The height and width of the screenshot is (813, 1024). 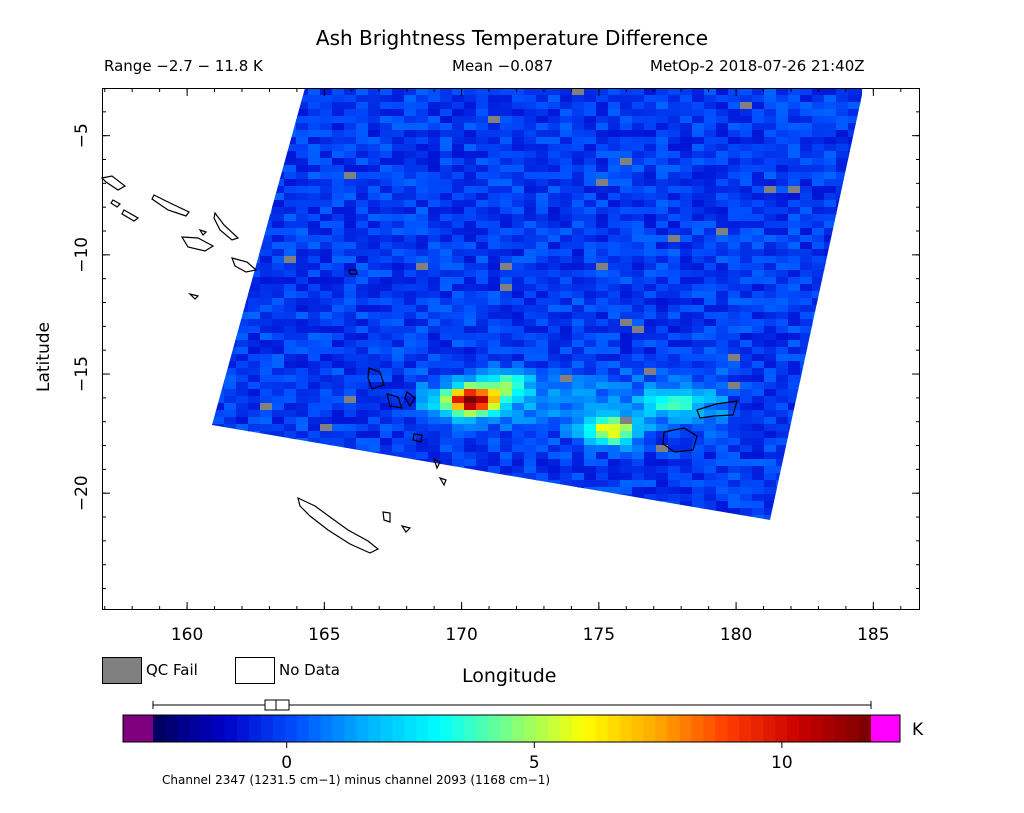 What do you see at coordinates (279, 728) in the screenshot?
I see `colorbar-segment` at bounding box center [279, 728].